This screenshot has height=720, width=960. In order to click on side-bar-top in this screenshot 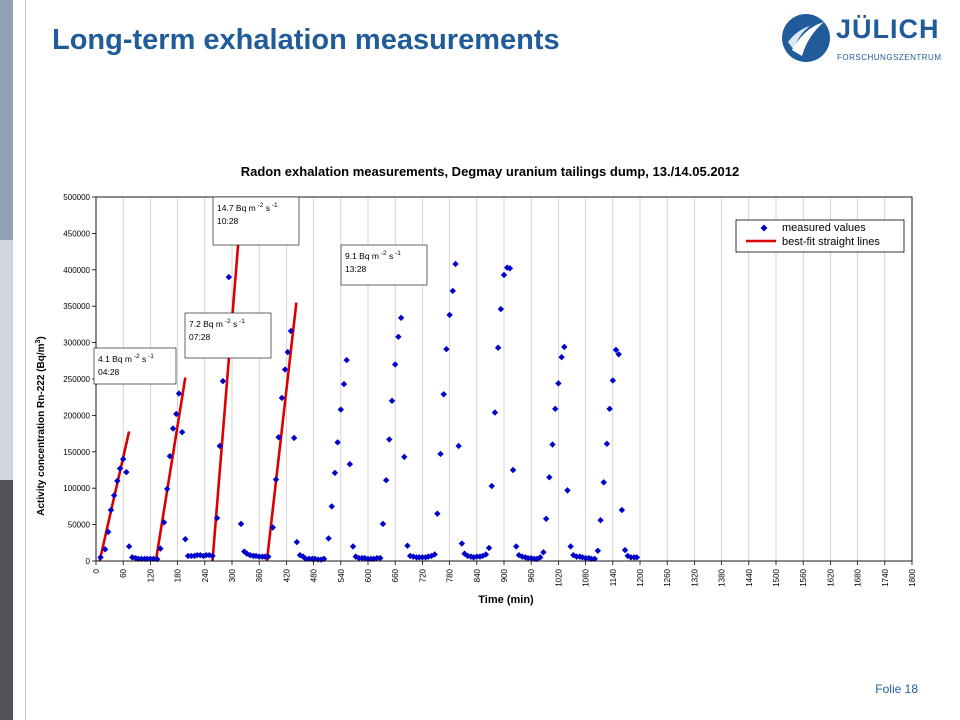, I will do `click(6, 120)`.